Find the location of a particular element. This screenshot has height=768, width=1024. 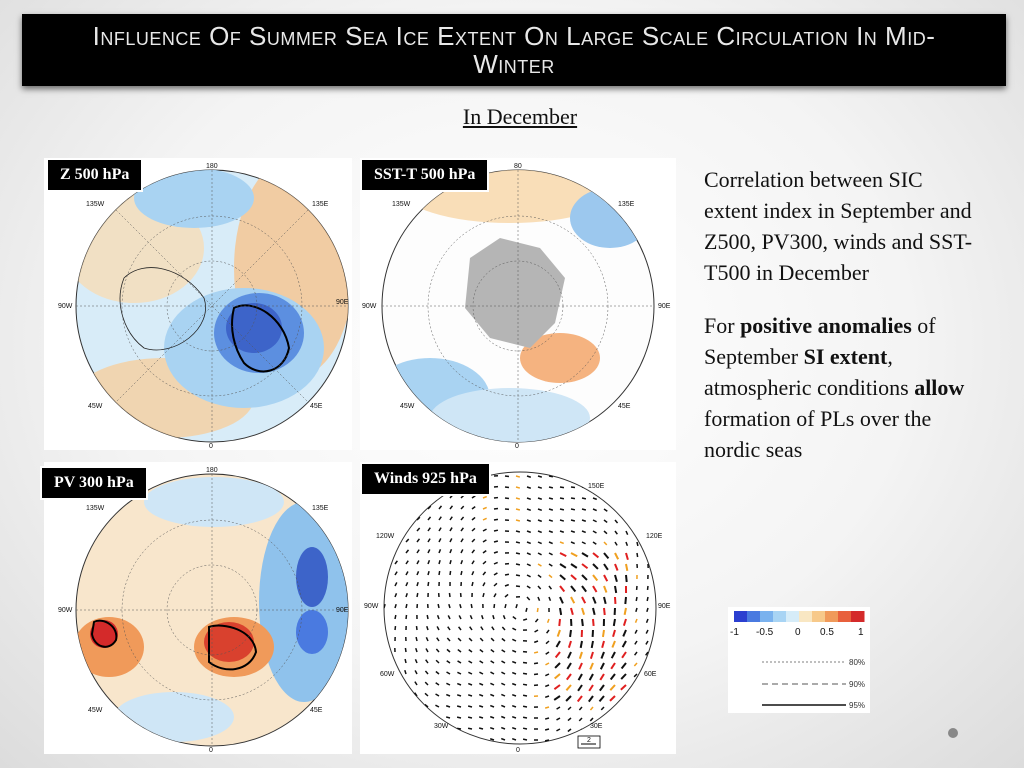

lon-label: 90W is located at coordinates (65, 306).